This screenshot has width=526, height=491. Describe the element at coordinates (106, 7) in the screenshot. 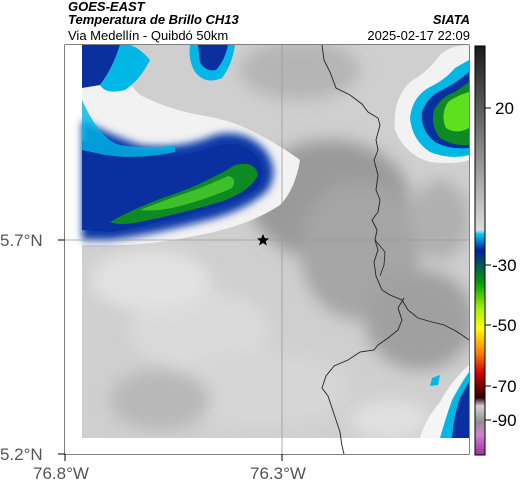

I see `chart-title: GOES-EAST` at that location.